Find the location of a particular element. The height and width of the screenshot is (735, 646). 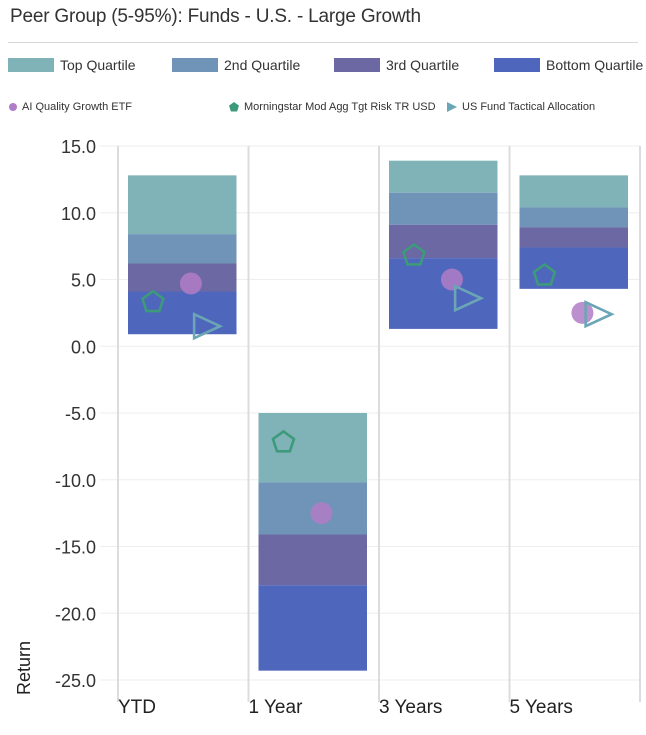

legend-swatch-3rd-quartile is located at coordinates (357, 65).